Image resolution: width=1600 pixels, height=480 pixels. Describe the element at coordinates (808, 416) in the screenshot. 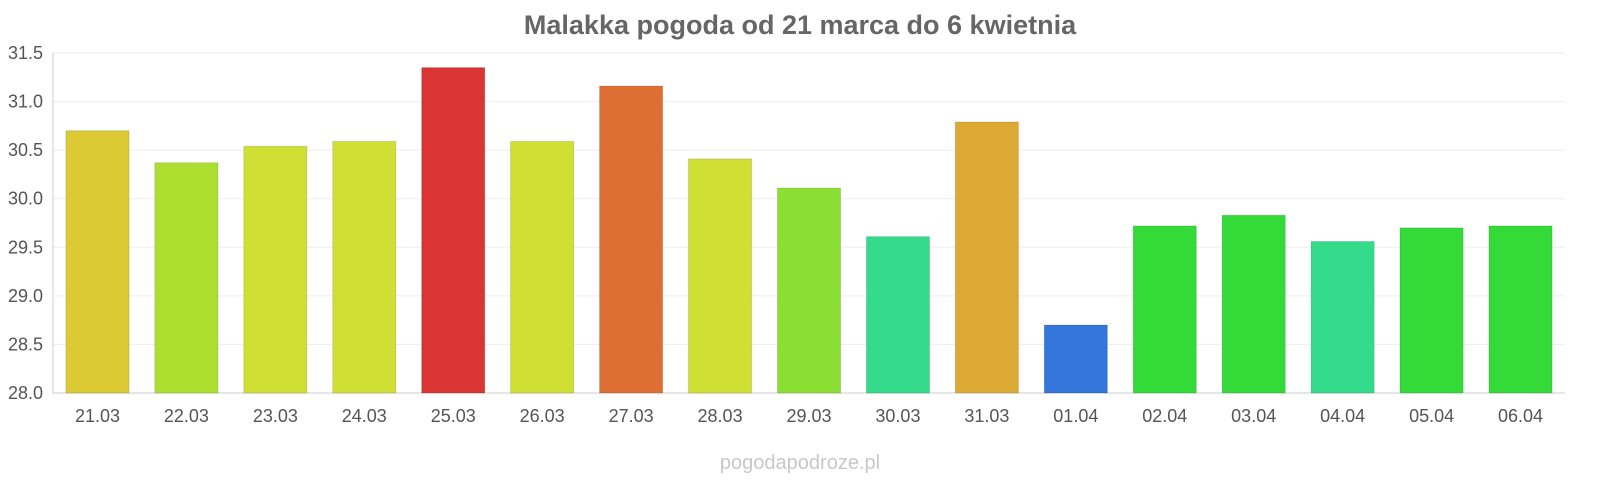

I see `x-tick-label: 29.03` at that location.